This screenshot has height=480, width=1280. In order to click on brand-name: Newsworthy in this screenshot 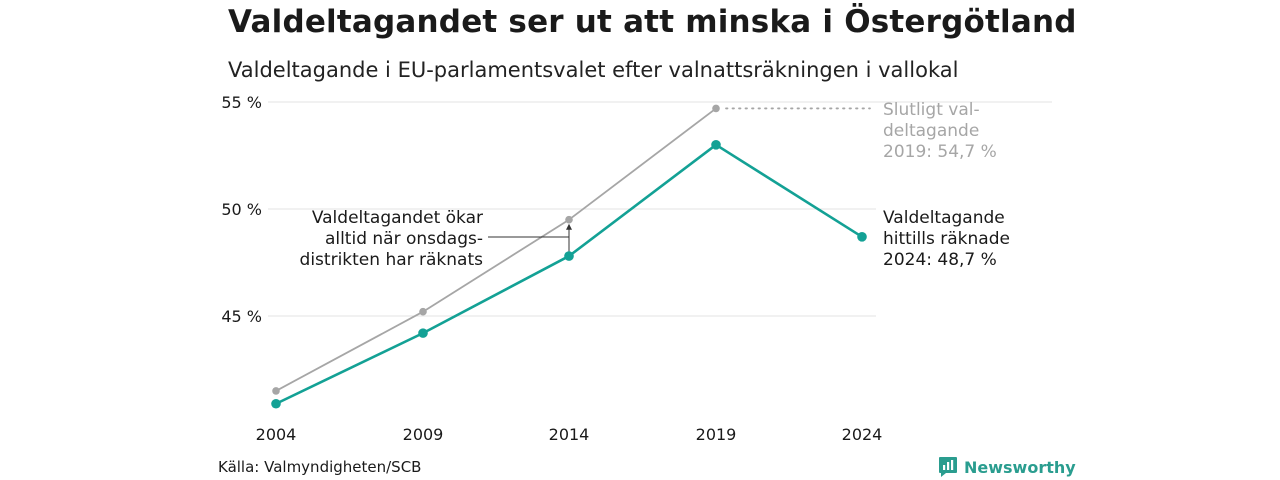, I will do `click(1020, 467)`.